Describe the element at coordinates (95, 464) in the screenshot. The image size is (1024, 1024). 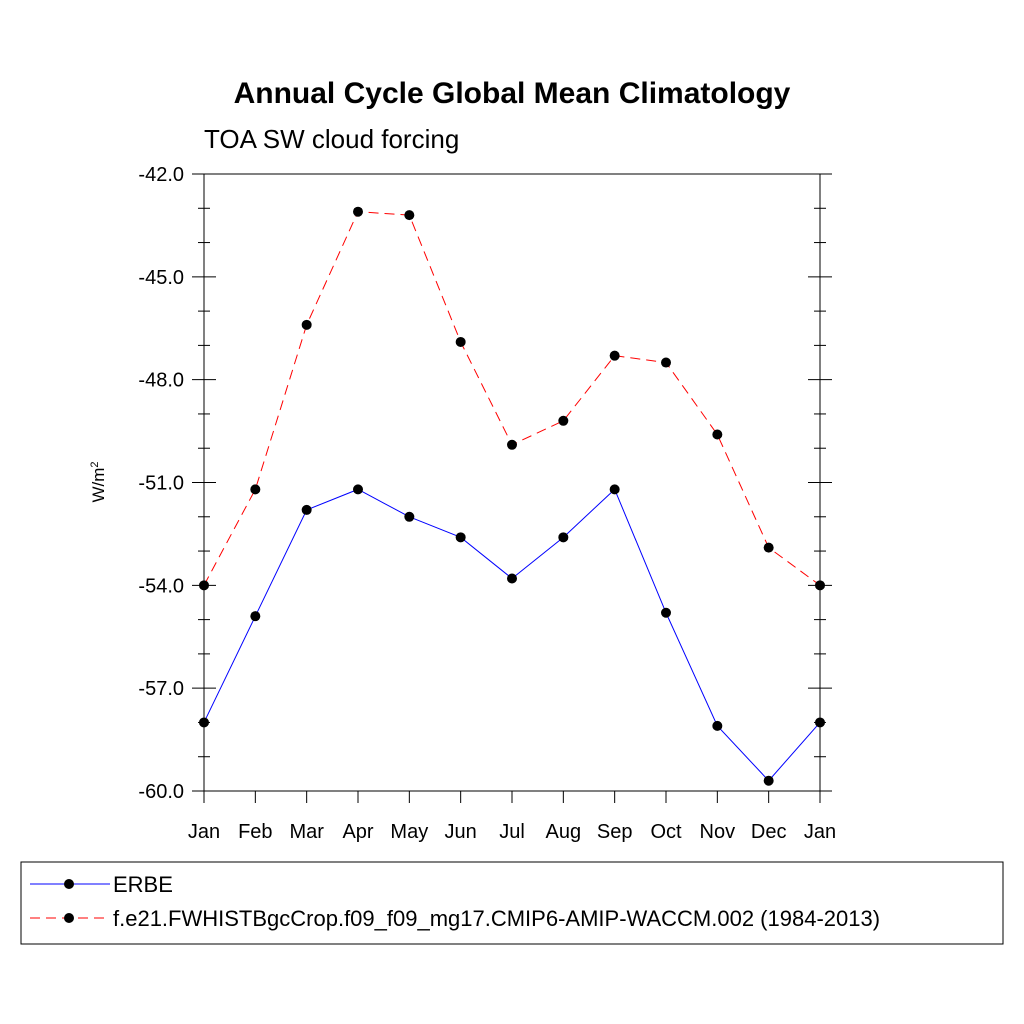
I see `y-axis-label-exponent: 2` at that location.